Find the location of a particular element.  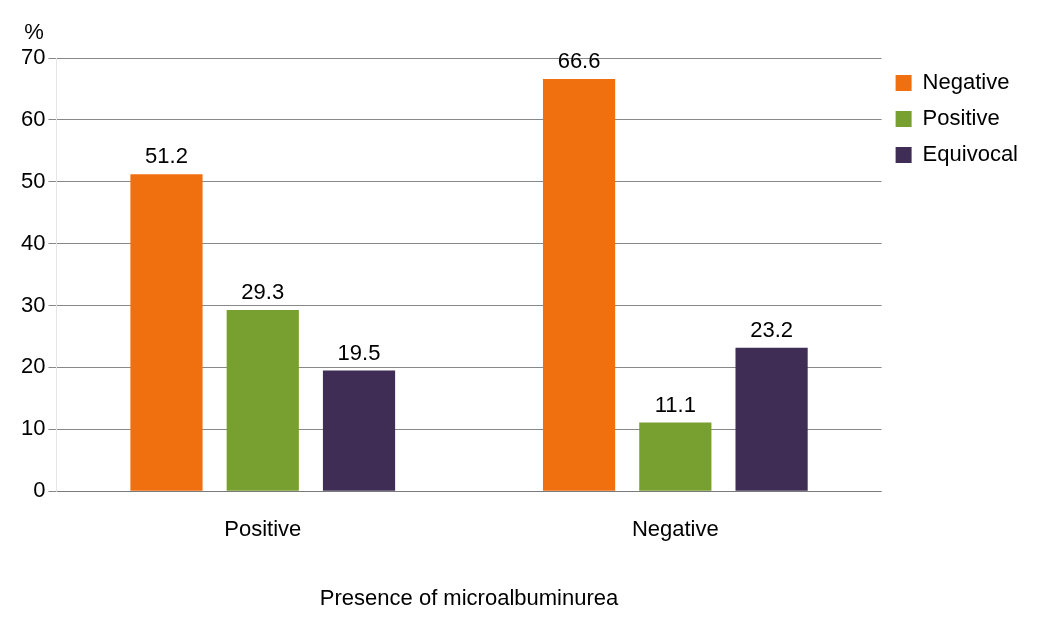

legend-label: Negative is located at coordinates (966, 82).